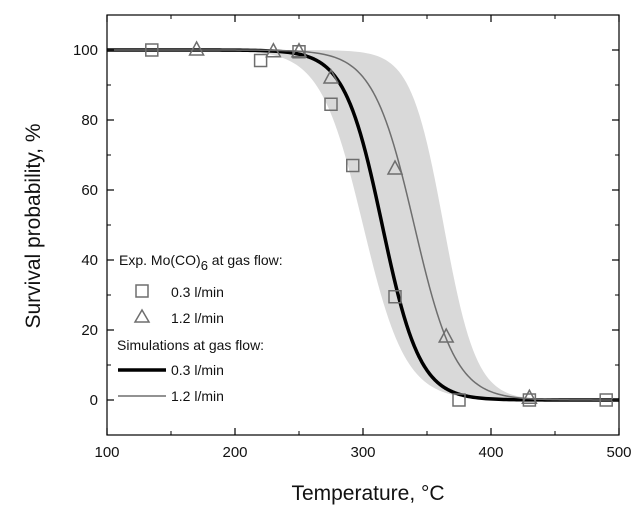 This screenshot has height=511, width=635. What do you see at coordinates (142, 291) in the screenshot?
I see `legend-square-marker` at bounding box center [142, 291].